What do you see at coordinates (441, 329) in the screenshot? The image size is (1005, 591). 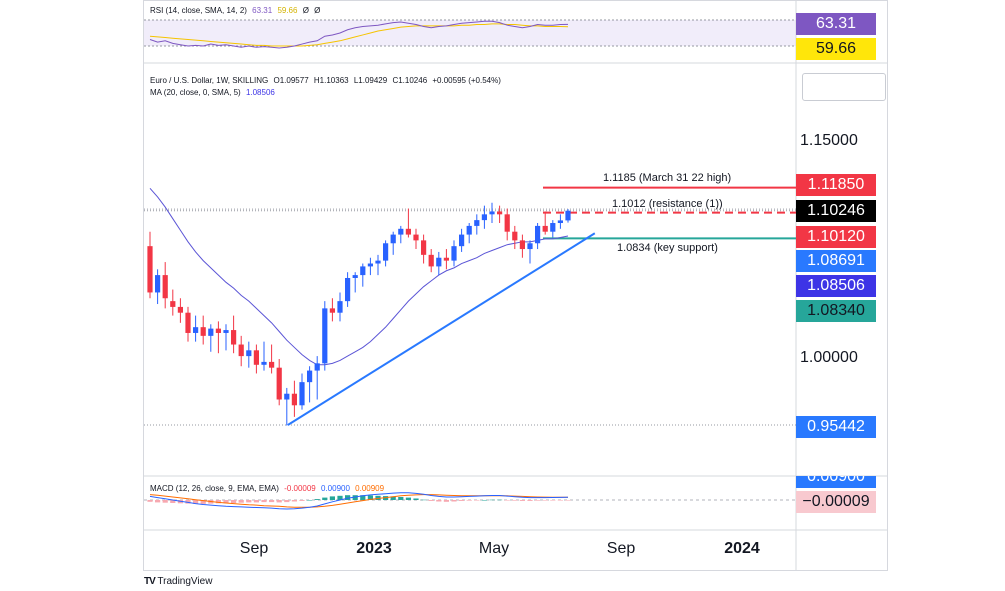 I see `trendline` at bounding box center [441, 329].